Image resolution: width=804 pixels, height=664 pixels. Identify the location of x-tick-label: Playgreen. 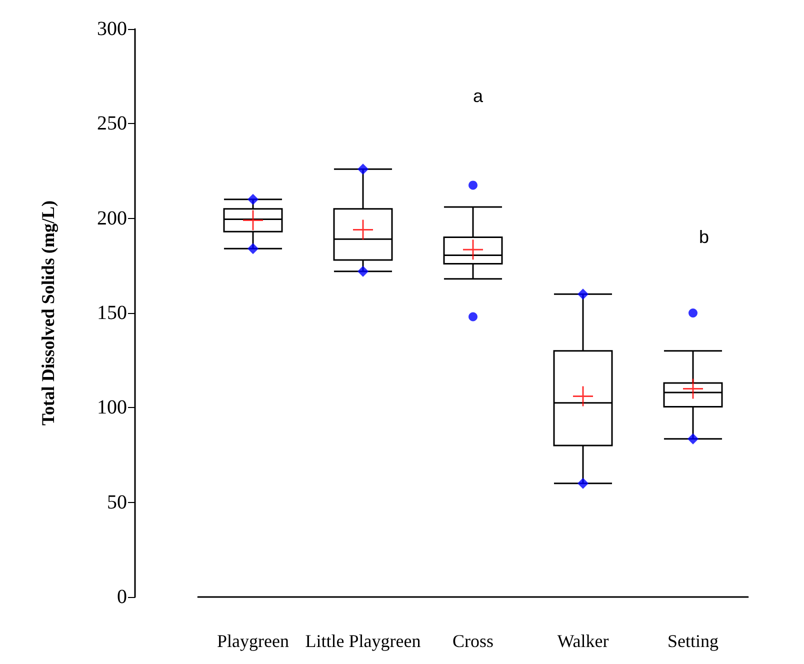
(253, 641).